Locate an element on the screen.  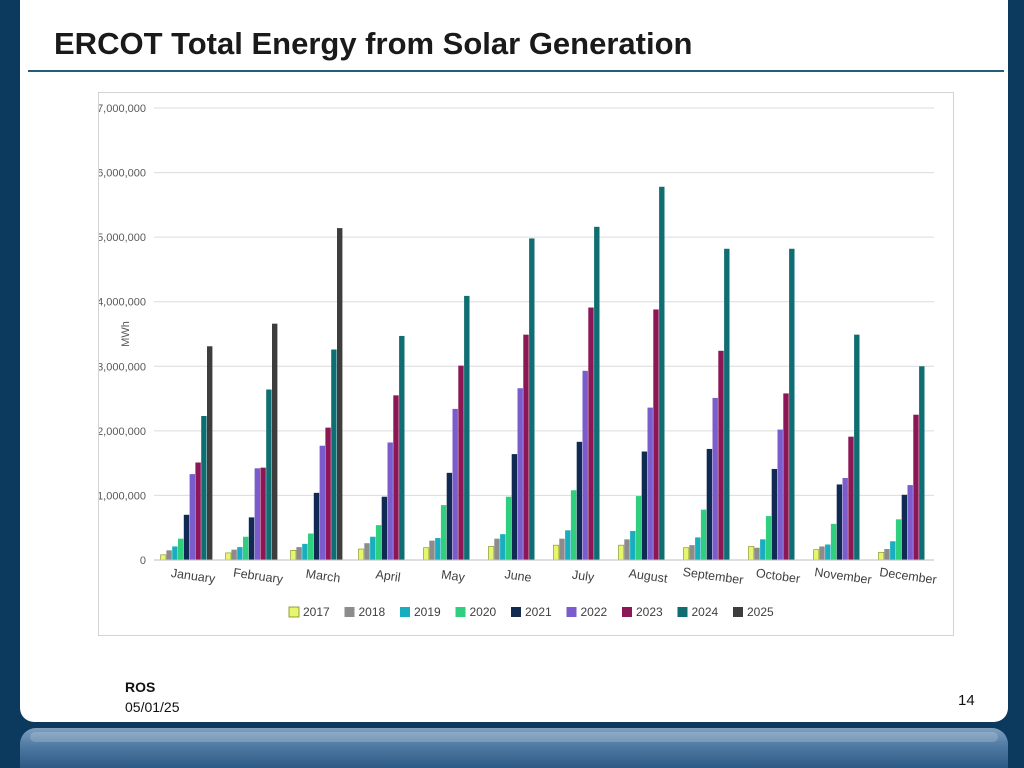
bar-2025-february is located at coordinates (275, 441).